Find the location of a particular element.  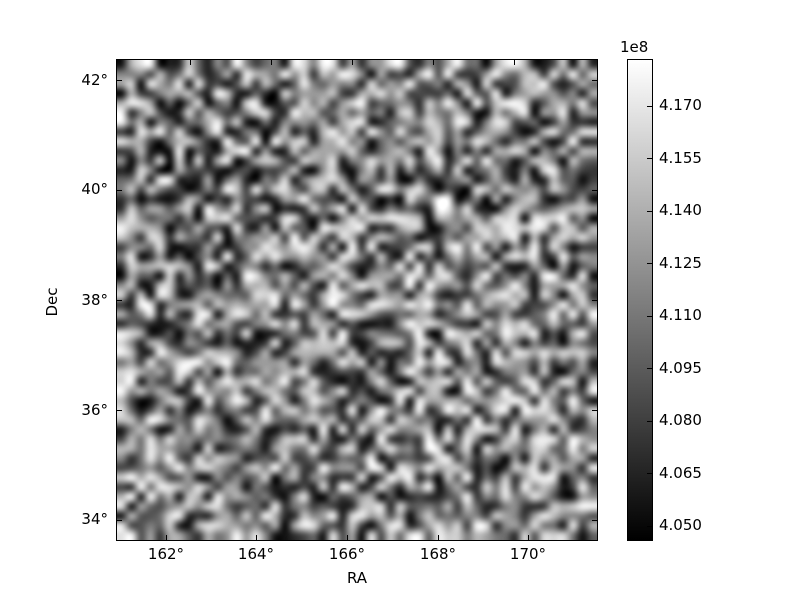

x-tick-label: 170° is located at coordinates (528, 554).